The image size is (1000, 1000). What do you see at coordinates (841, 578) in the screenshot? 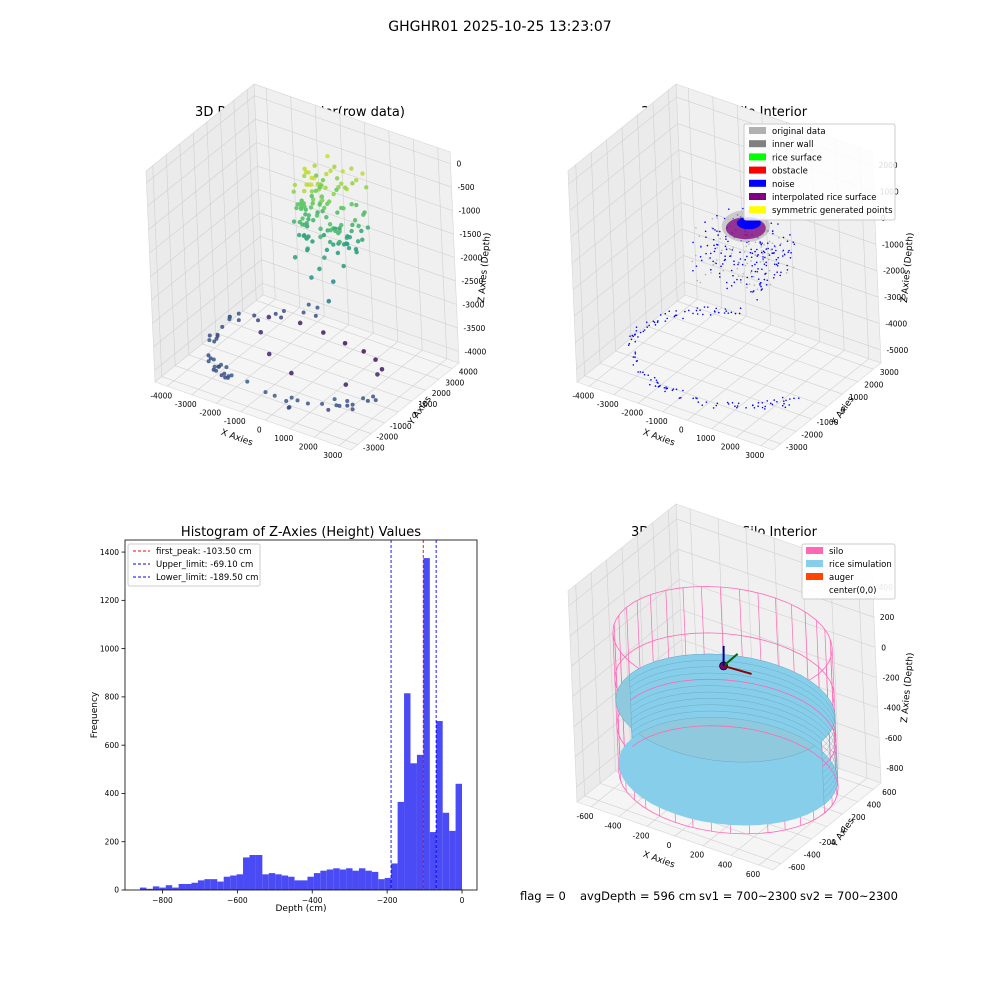
I see `legend-label: auger` at bounding box center [841, 578].